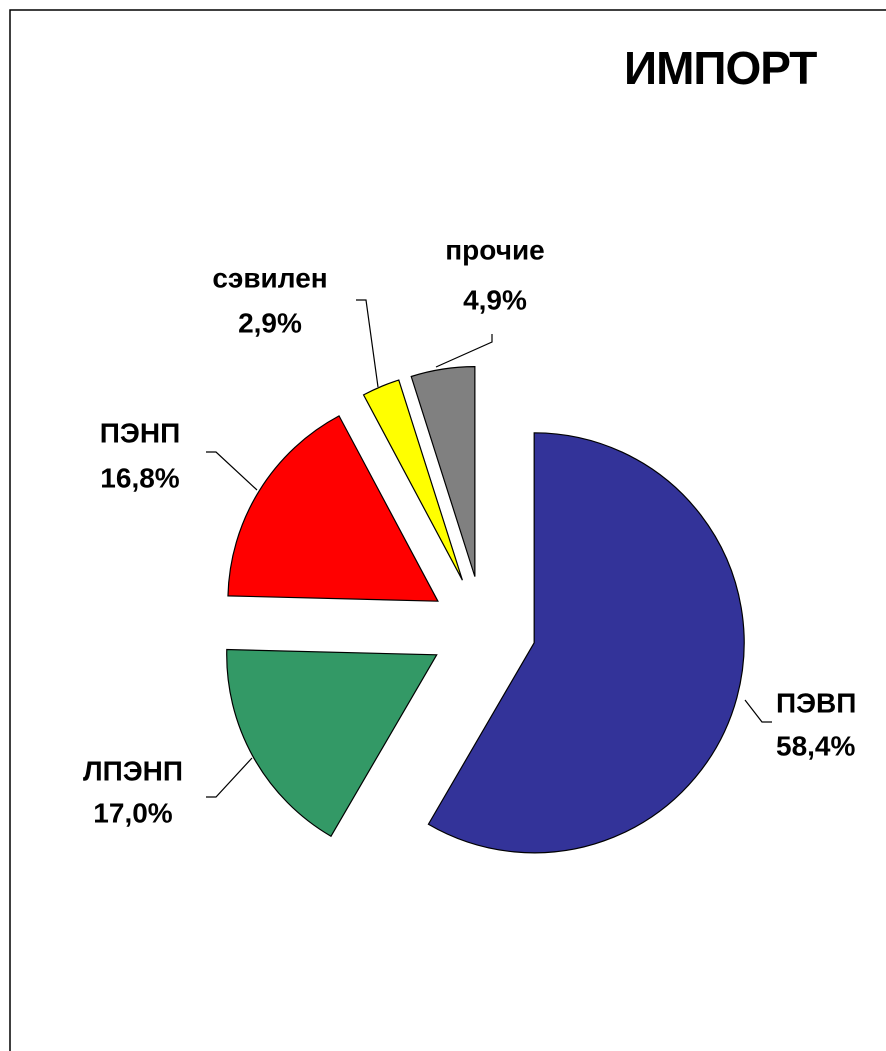  I want to click on slice-label: сэвилен, so click(269, 277).